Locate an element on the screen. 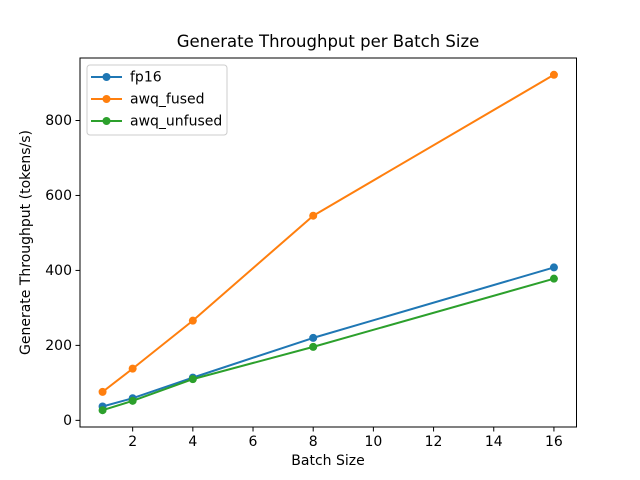 Image resolution: width=640 pixels, height=480 pixels. x-tick-label: 16 is located at coordinates (554, 442).